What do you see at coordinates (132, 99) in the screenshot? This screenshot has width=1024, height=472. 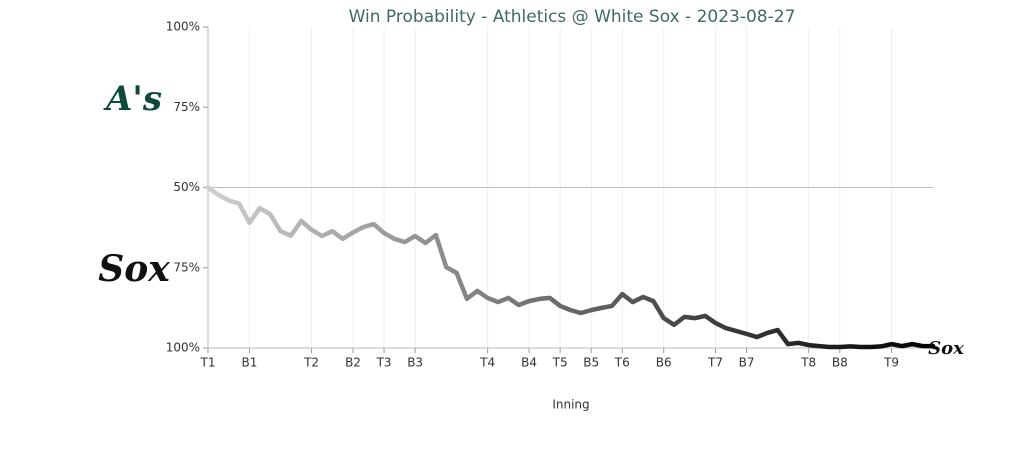 I see `away-logo: A's` at bounding box center [132, 99].